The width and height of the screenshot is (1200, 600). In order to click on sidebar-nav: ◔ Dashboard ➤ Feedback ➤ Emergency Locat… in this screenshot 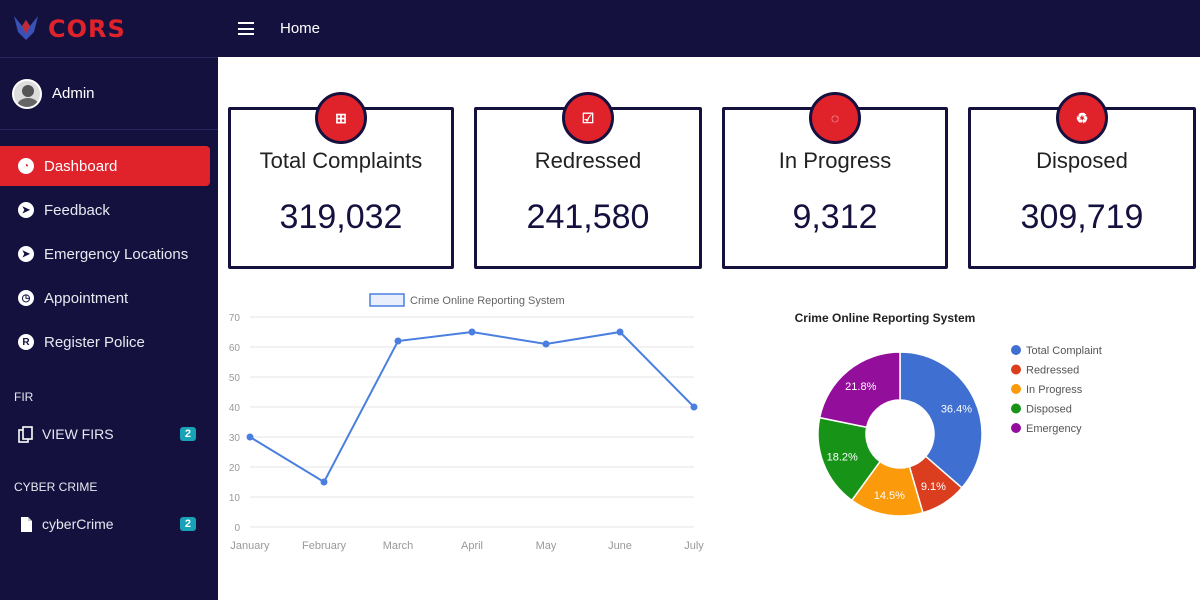, I will do `click(109, 246)`.